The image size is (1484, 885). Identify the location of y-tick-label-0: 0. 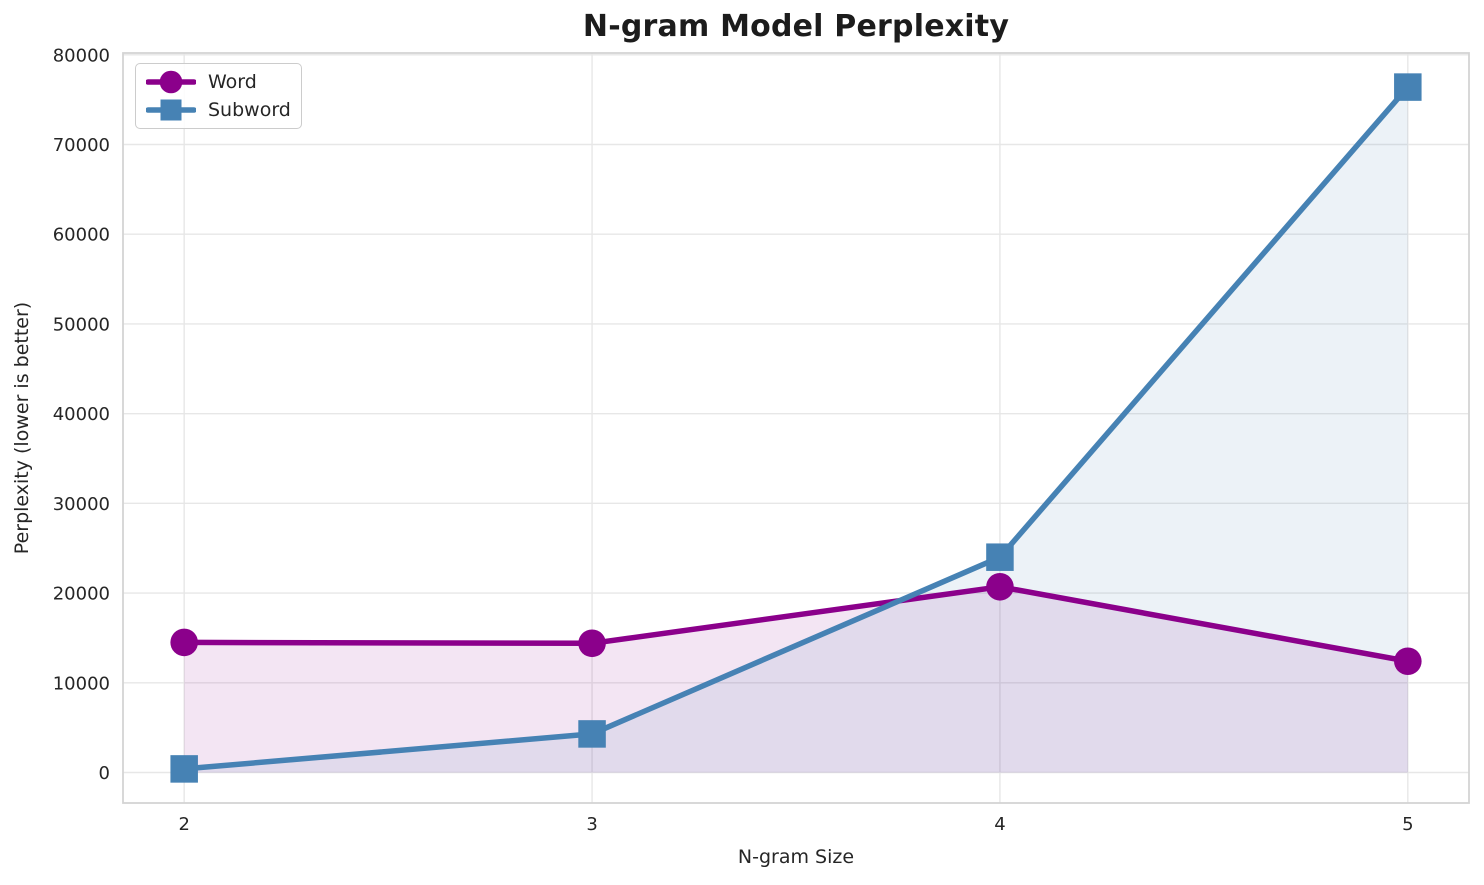
(104, 773).